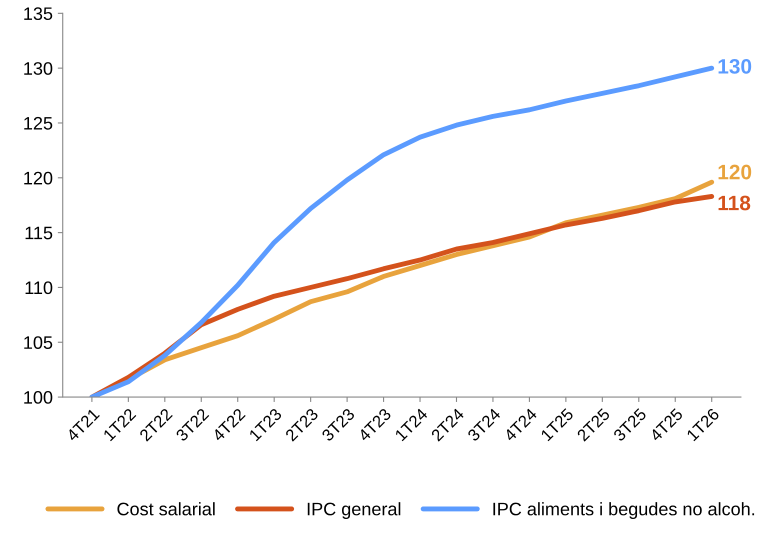 Image resolution: width=784 pixels, height=533 pixels. I want to click on data-label: 130, so click(735, 66).